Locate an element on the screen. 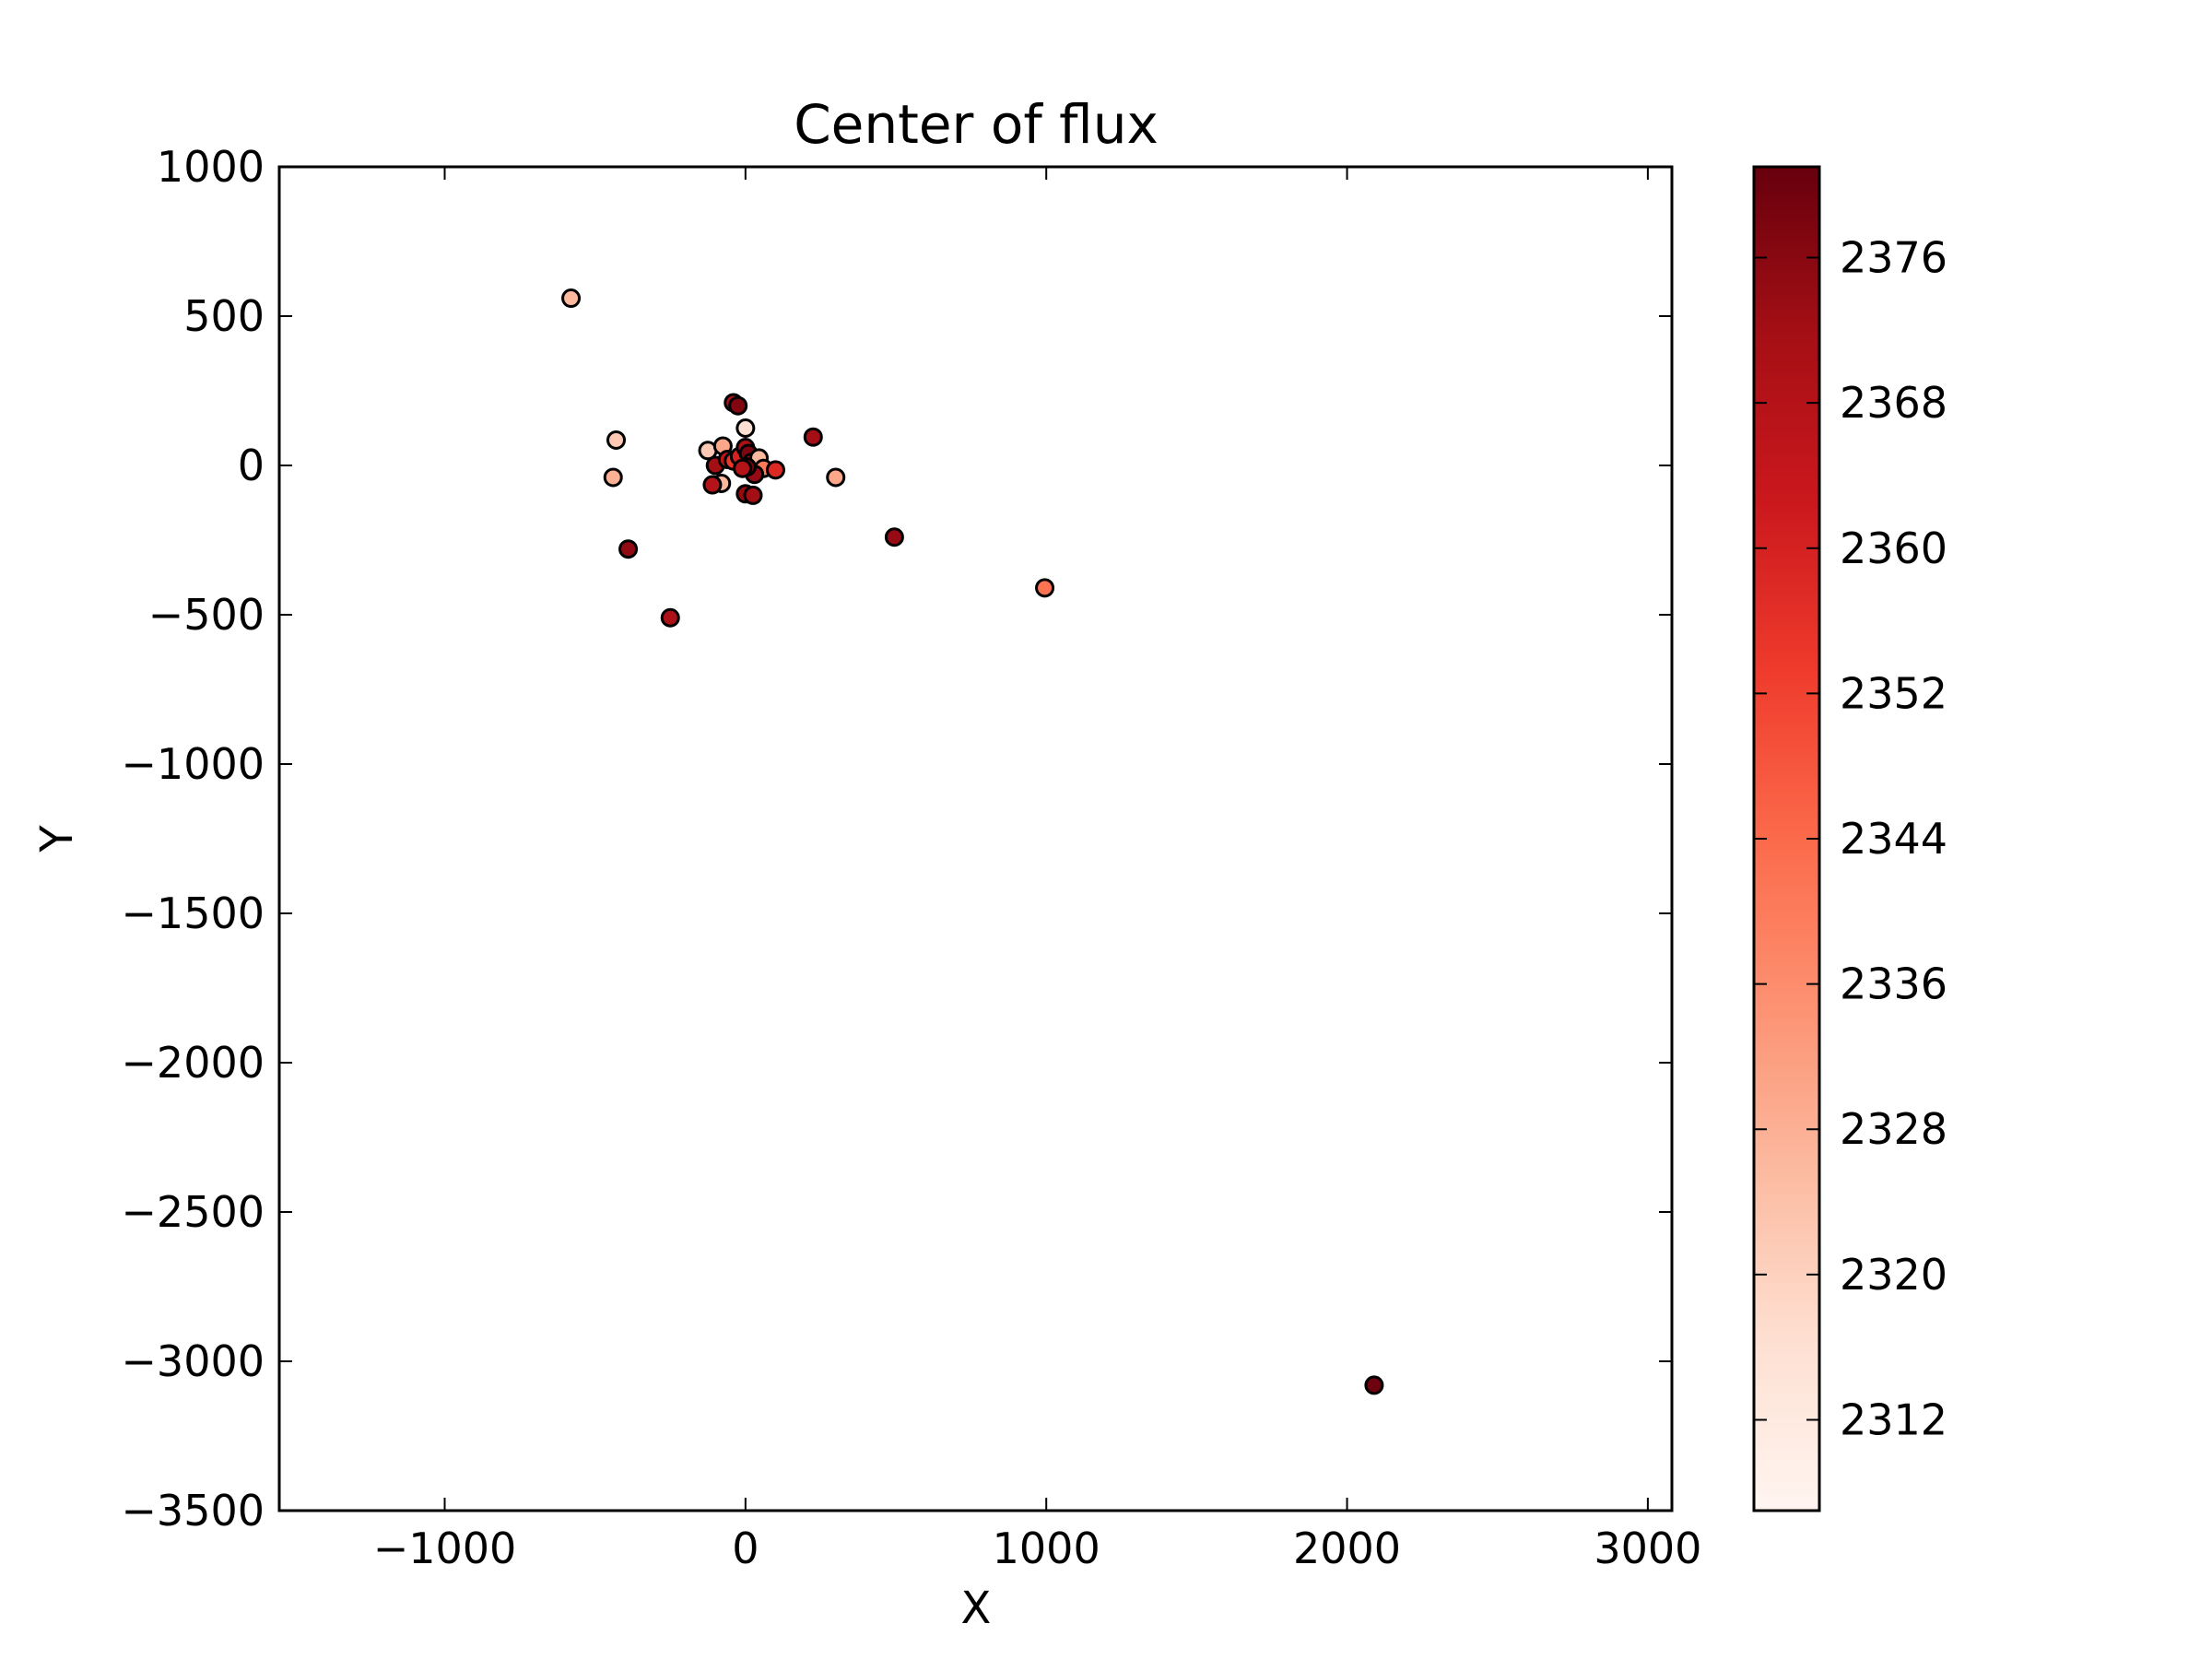 This screenshot has height=1659, width=2212. colorbar-tick-label: 2376 is located at coordinates (1893, 258).